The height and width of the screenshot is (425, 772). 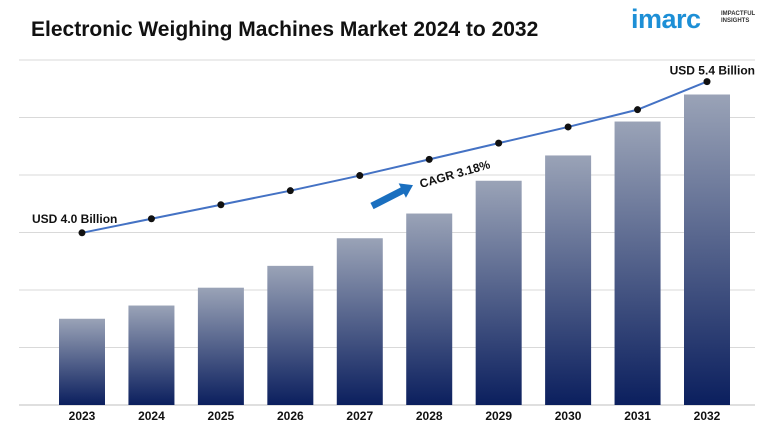 What do you see at coordinates (707, 416) in the screenshot?
I see `x-tick-label: 2032` at bounding box center [707, 416].